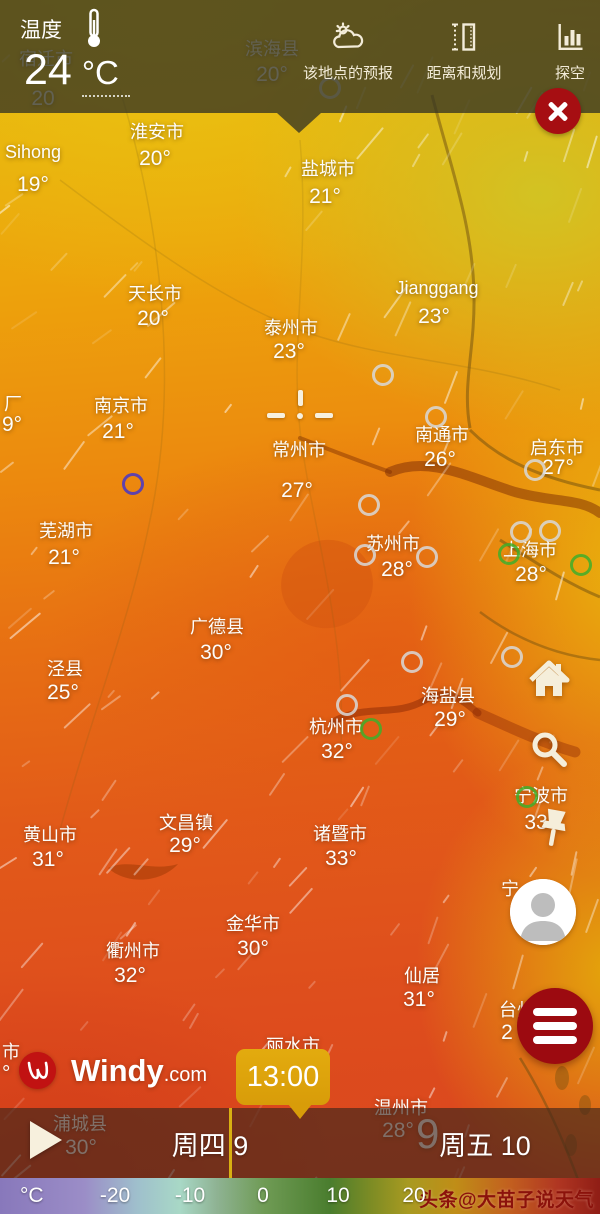 The image size is (600, 1214). I want to click on sounding-chart-icon, so click(570, 39).